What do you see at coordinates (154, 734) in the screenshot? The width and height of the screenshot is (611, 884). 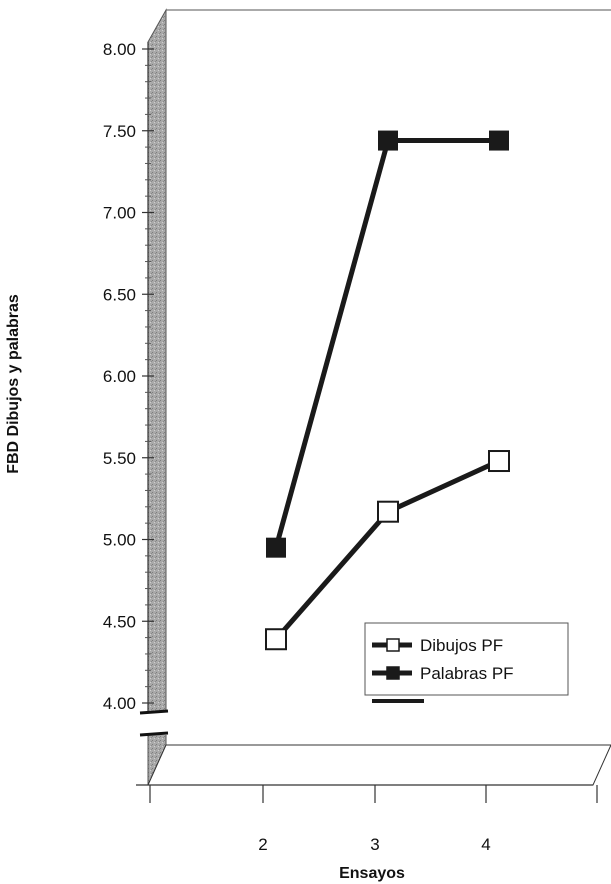 I see `axis-break-mark-bottom` at bounding box center [154, 734].